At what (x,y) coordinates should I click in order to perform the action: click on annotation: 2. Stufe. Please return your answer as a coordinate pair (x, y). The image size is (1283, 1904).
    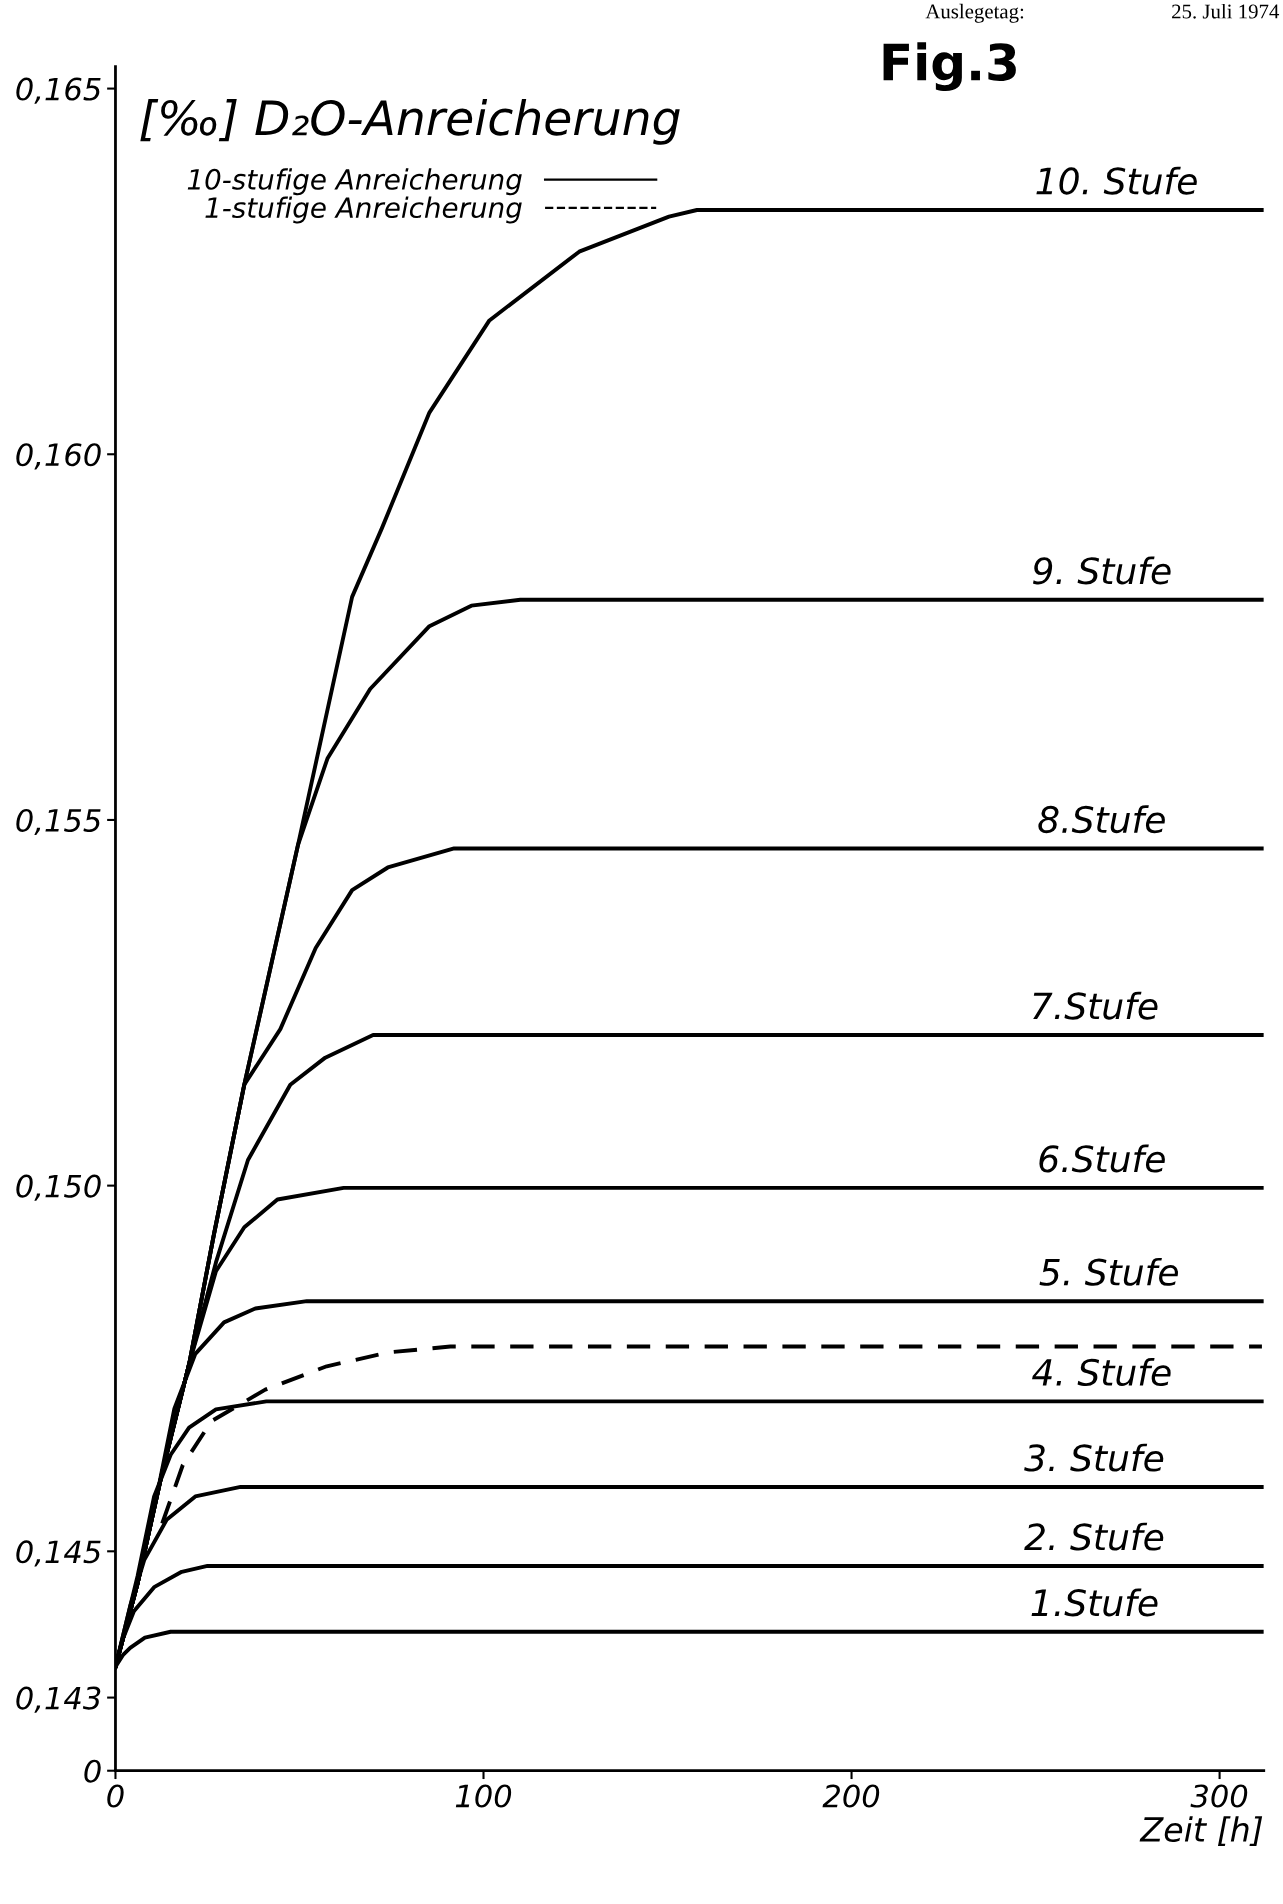
    Looking at the image, I should click on (1094, 1536).